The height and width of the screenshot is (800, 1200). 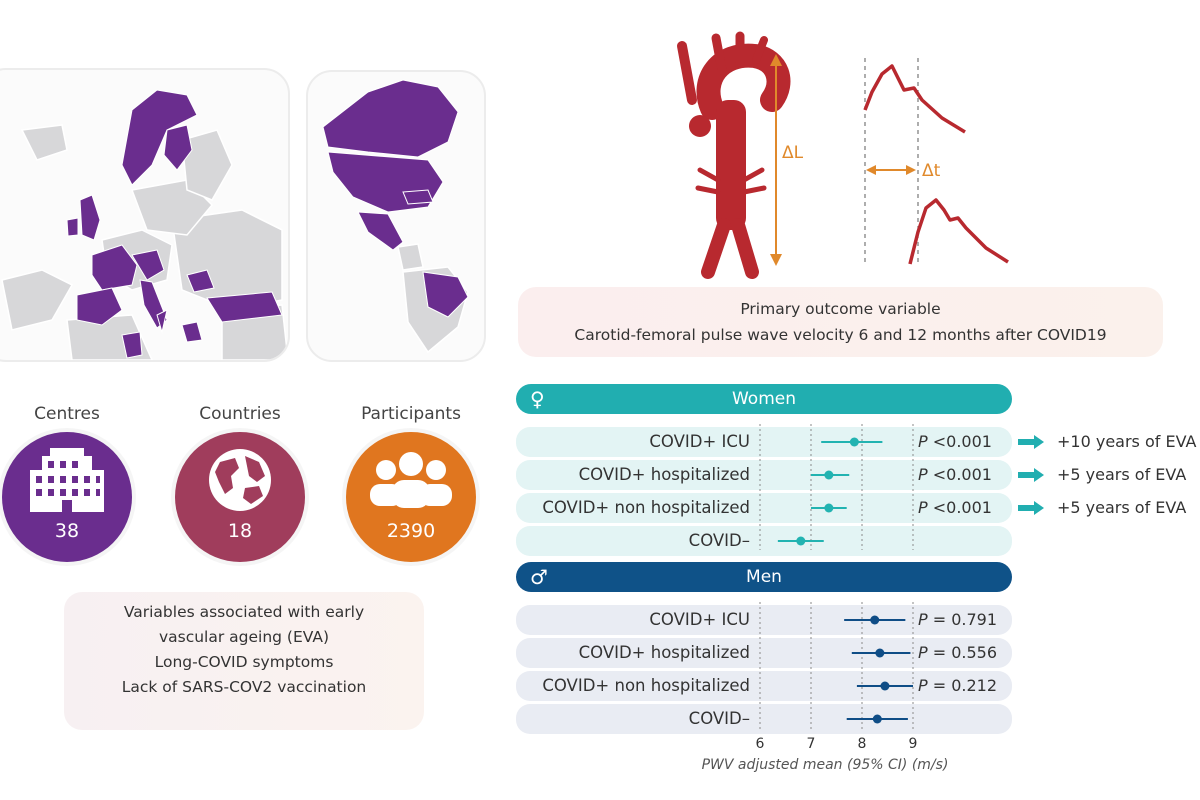 I want to click on p-value: P = 0.212, so click(x=957, y=686).